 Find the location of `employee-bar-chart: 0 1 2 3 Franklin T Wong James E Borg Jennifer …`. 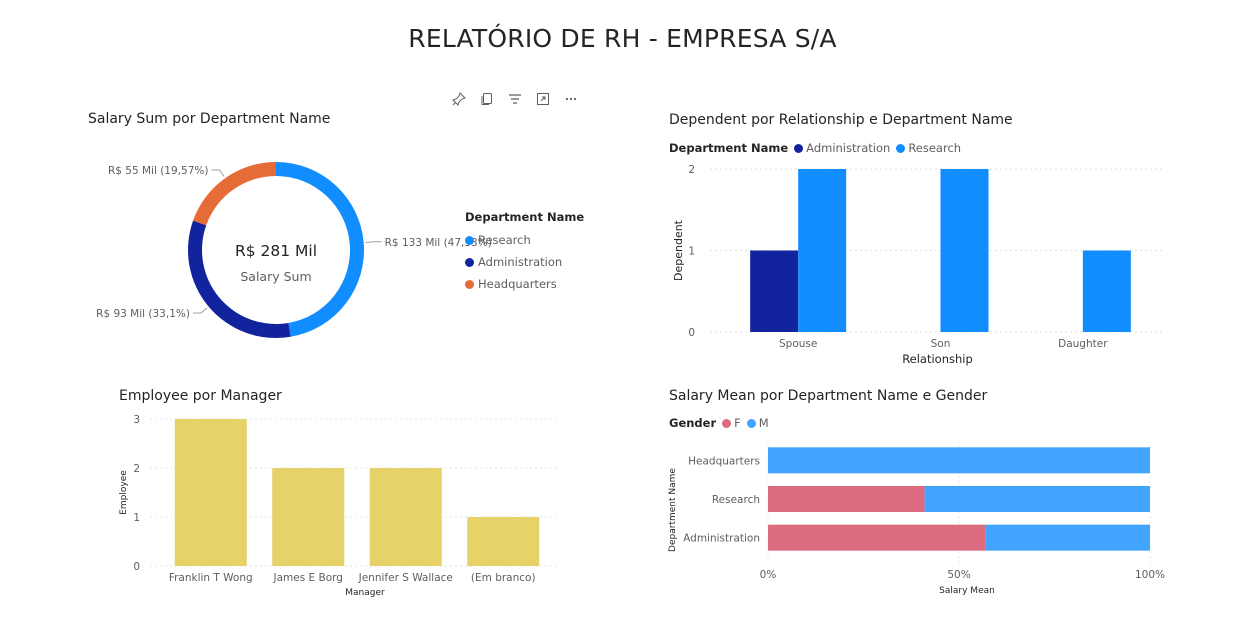

employee-bar-chart: 0 1 2 3 Franklin T Wong James E Borg Jennifer … is located at coordinates (339, 506).